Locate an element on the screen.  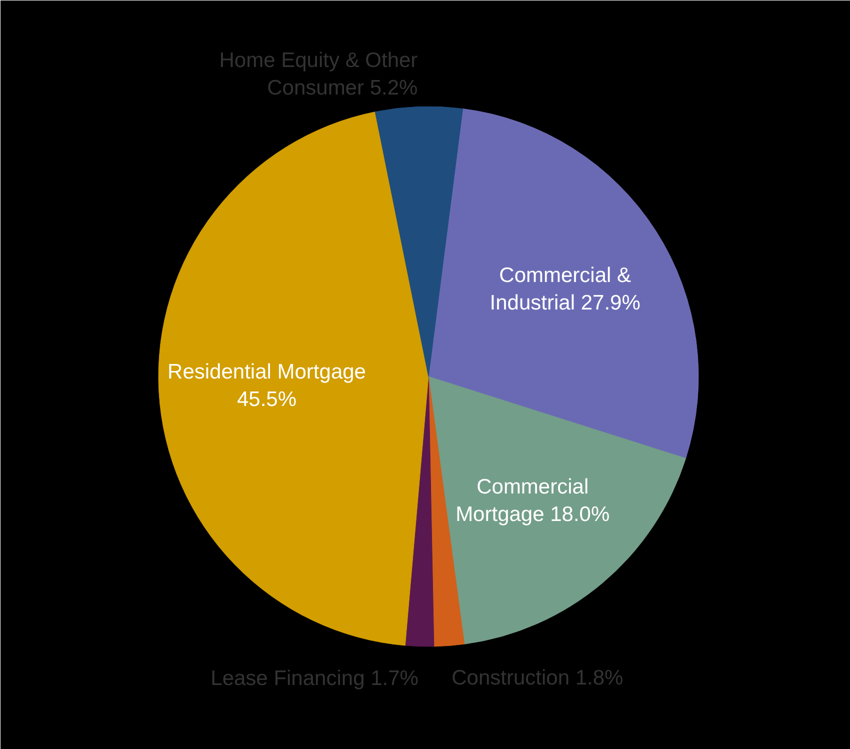
data-label: 45.5% is located at coordinates (266, 399).